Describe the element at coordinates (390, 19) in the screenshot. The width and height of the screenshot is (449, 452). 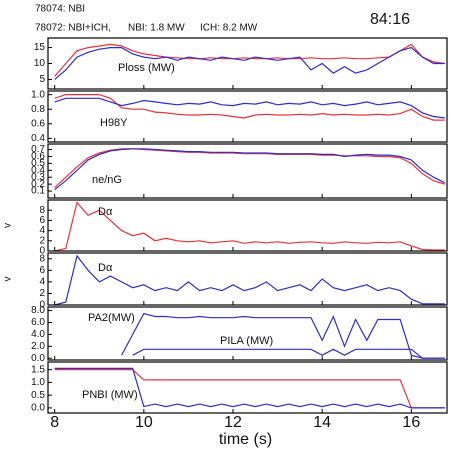
I see `time-stamp: 84:16` at that location.